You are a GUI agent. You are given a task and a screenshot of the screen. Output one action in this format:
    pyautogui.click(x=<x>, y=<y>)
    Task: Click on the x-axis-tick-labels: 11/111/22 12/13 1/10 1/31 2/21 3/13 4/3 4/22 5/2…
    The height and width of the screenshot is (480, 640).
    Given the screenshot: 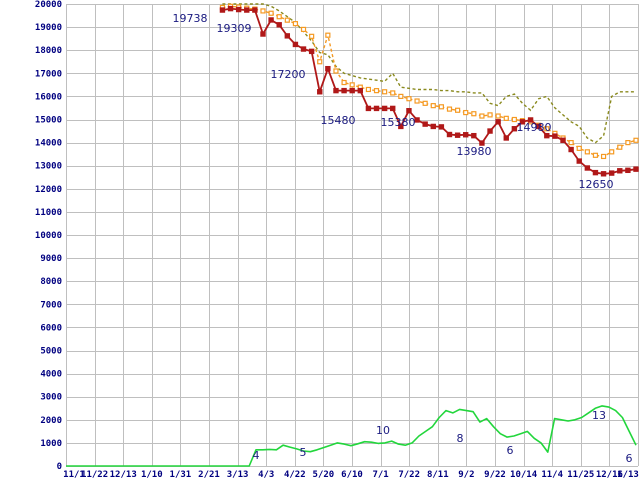 What is the action you would take?
    pyautogui.click(x=351, y=475)
    